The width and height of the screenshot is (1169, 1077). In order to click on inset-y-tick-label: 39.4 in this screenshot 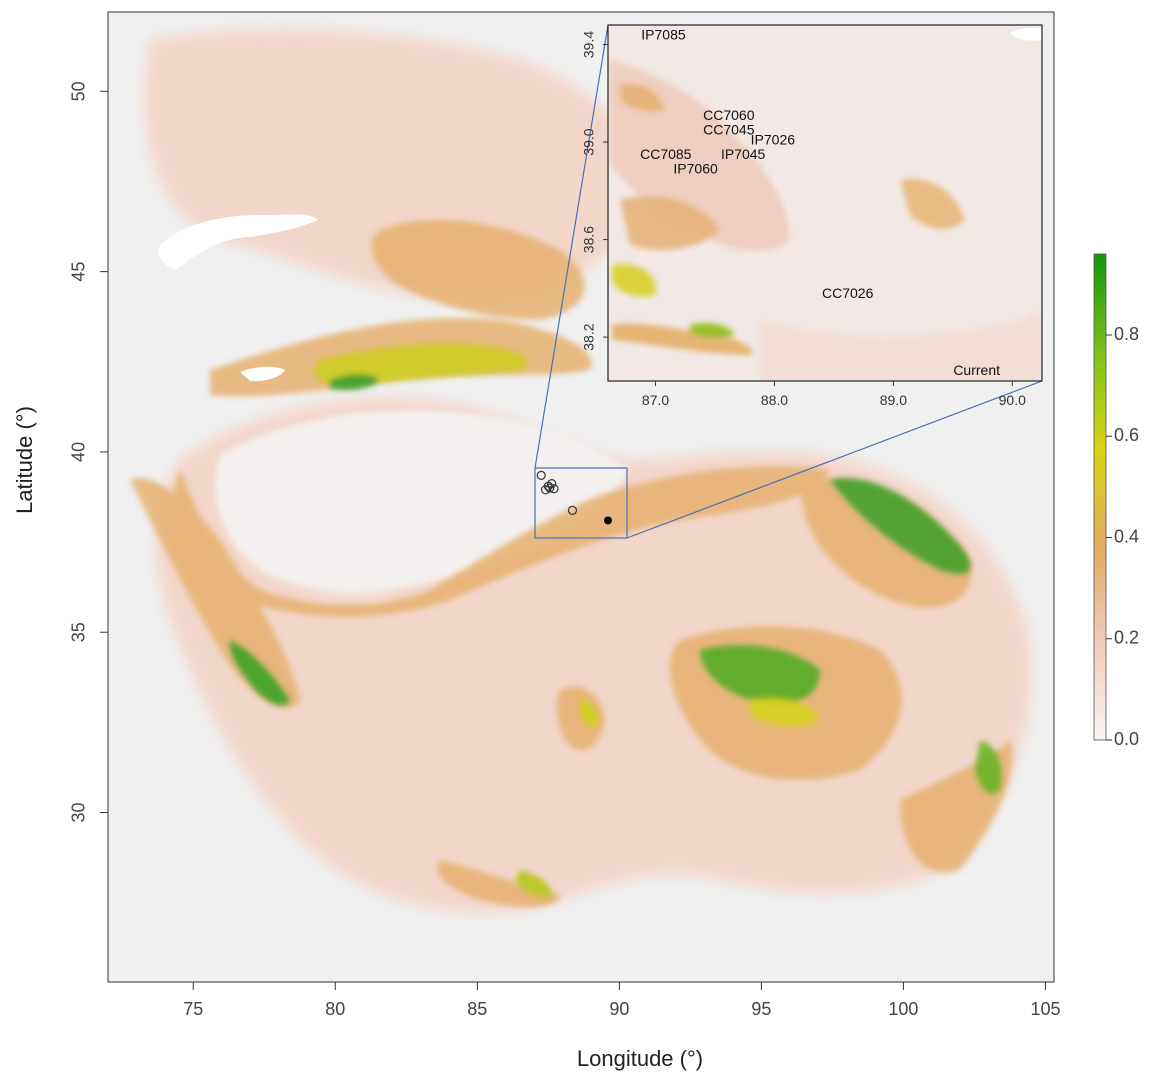, I will do `click(589, 44)`.